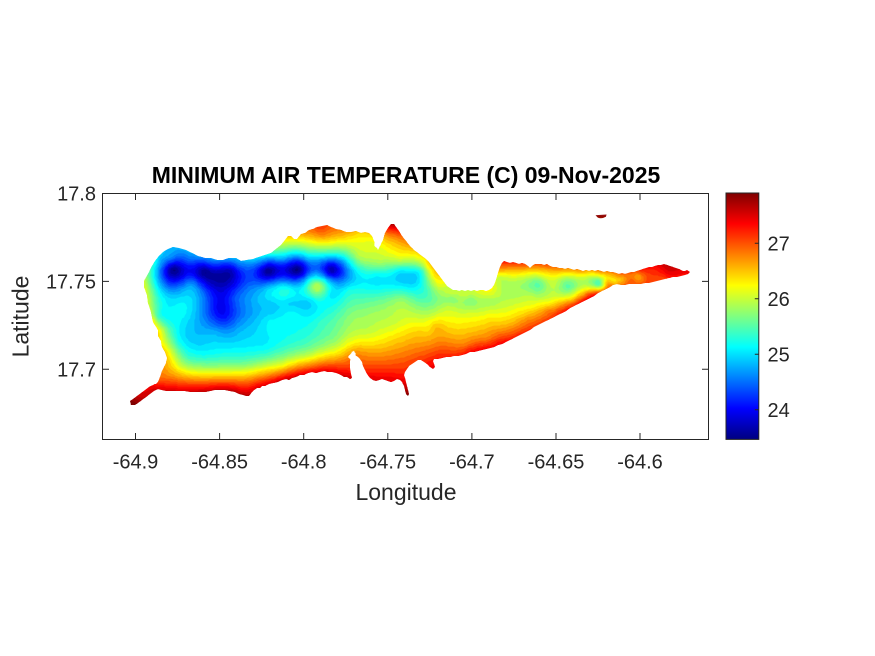 The height and width of the screenshot is (656, 875). Describe the element at coordinates (219, 463) in the screenshot. I see `svg-text: -64.85` at that location.